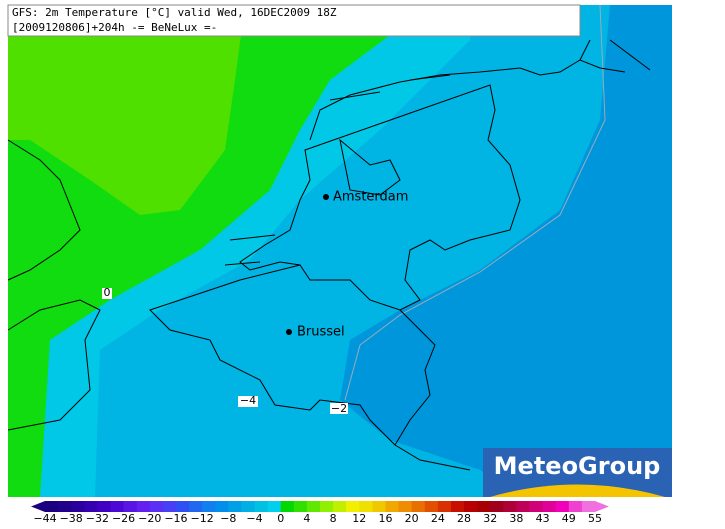  What do you see at coordinates (370, 197) in the screenshot?
I see `city-label: Amsterdam` at bounding box center [370, 197].